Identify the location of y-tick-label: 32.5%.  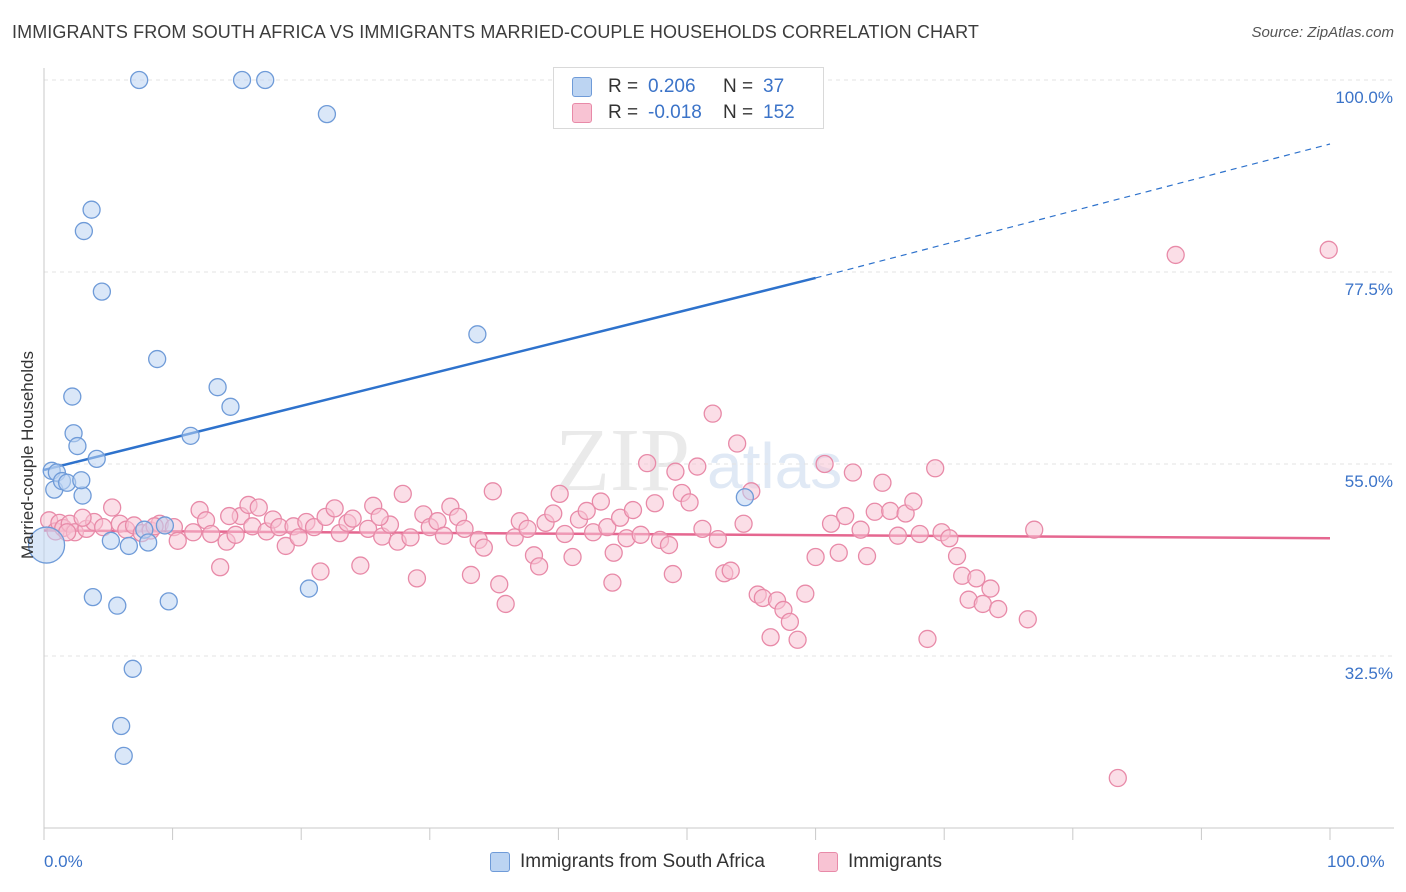
(1368, 673).